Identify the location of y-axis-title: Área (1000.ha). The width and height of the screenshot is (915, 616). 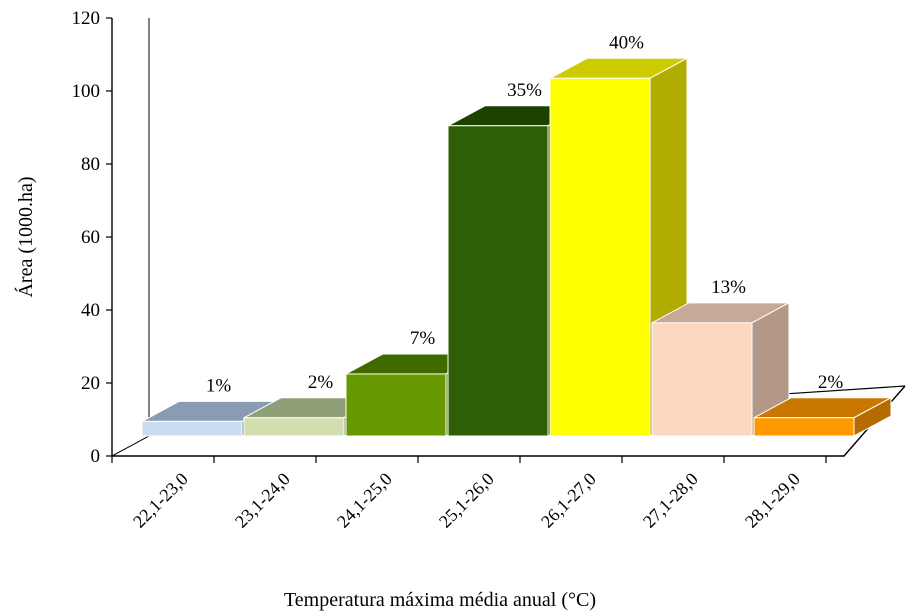
(25, 236).